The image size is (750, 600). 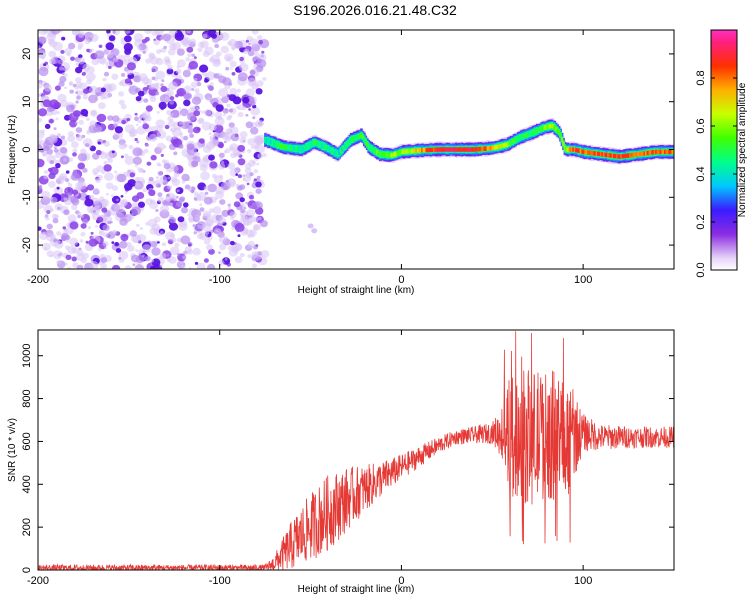 What do you see at coordinates (356, 290) in the screenshot?
I see `spectrogram-x-axis-label: Height of straight line (km)` at bounding box center [356, 290].